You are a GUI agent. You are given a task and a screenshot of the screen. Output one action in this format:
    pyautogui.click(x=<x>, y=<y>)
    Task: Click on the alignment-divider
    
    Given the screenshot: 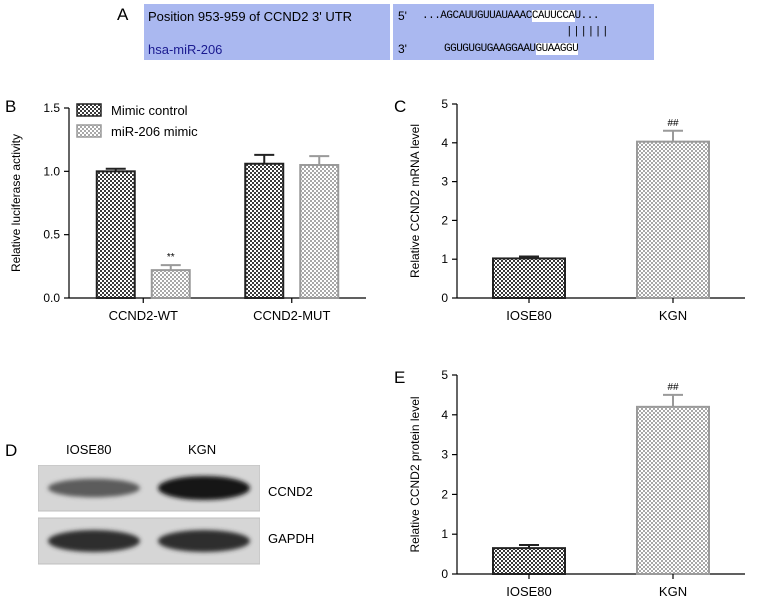 What is the action you would take?
    pyautogui.click(x=391, y=32)
    